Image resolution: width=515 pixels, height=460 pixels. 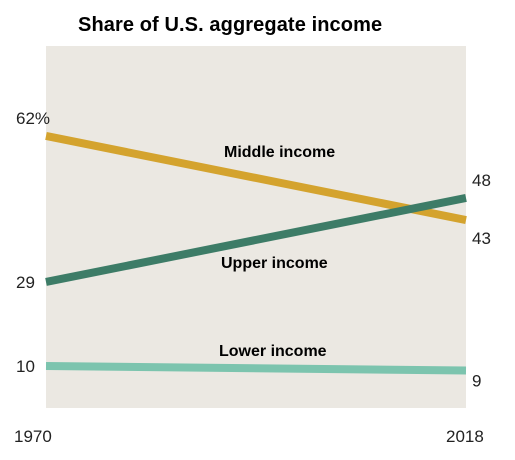 What do you see at coordinates (25, 366) in the screenshot?
I see `lower-income-start-value-label: 10` at bounding box center [25, 366].